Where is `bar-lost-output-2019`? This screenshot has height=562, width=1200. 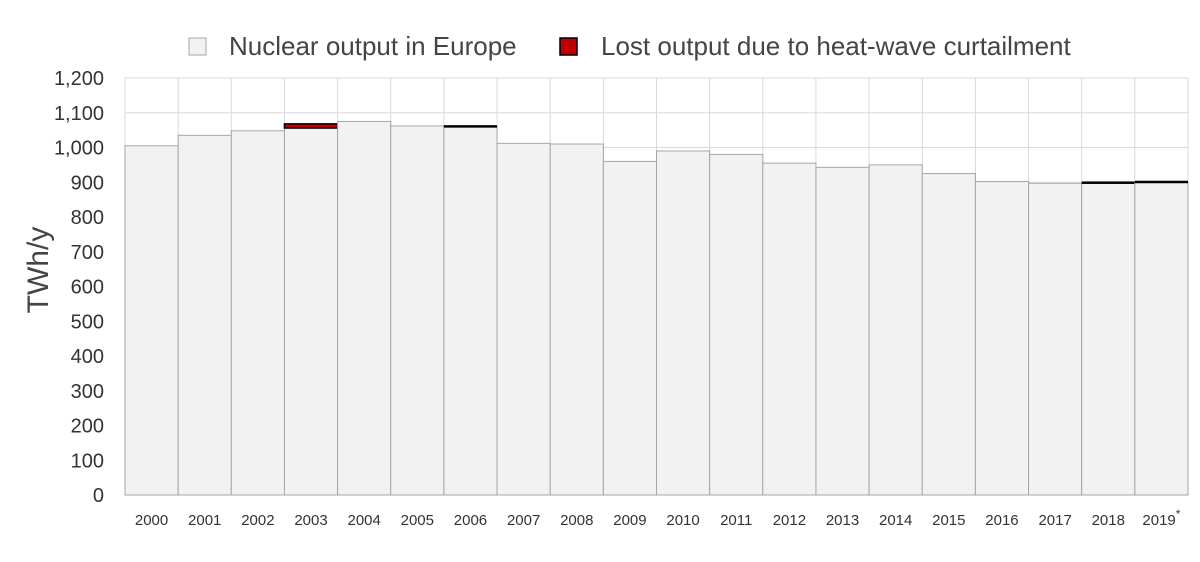 bar-lost-output-2019 is located at coordinates (1161, 182).